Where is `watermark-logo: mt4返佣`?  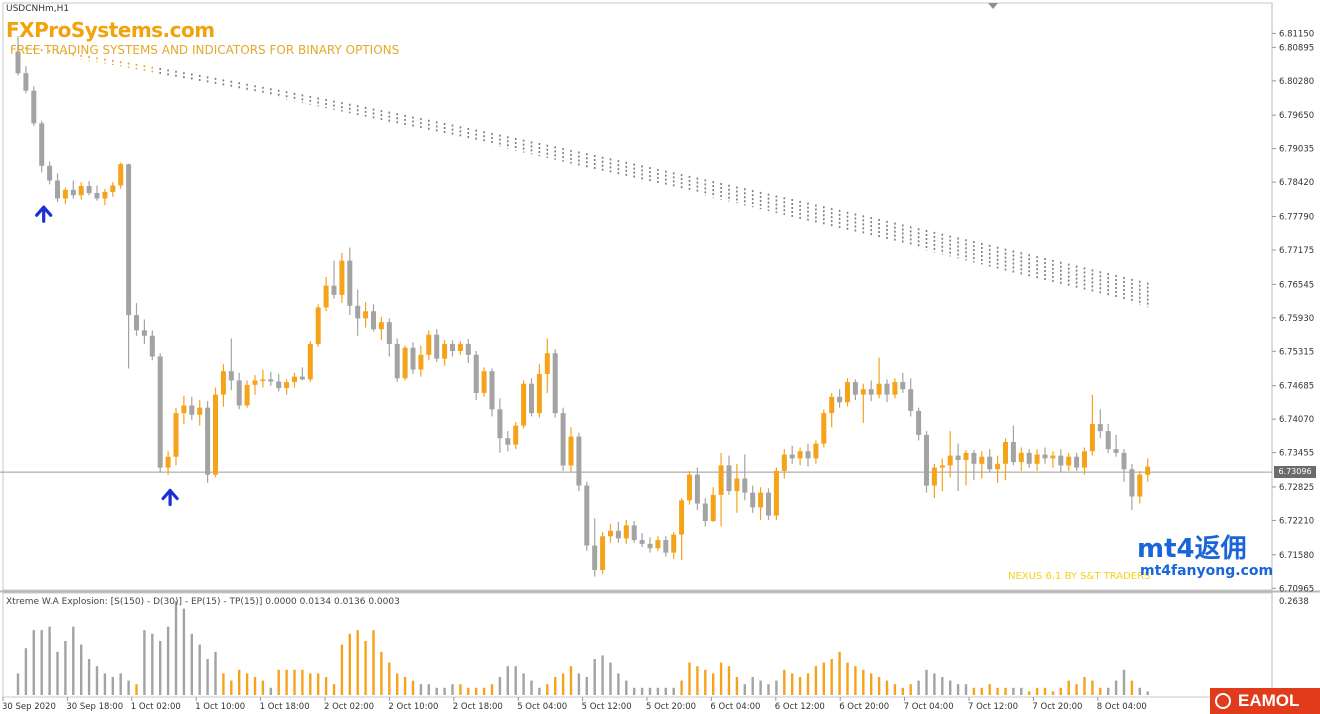 watermark-logo: mt4返佣 is located at coordinates (1192, 549).